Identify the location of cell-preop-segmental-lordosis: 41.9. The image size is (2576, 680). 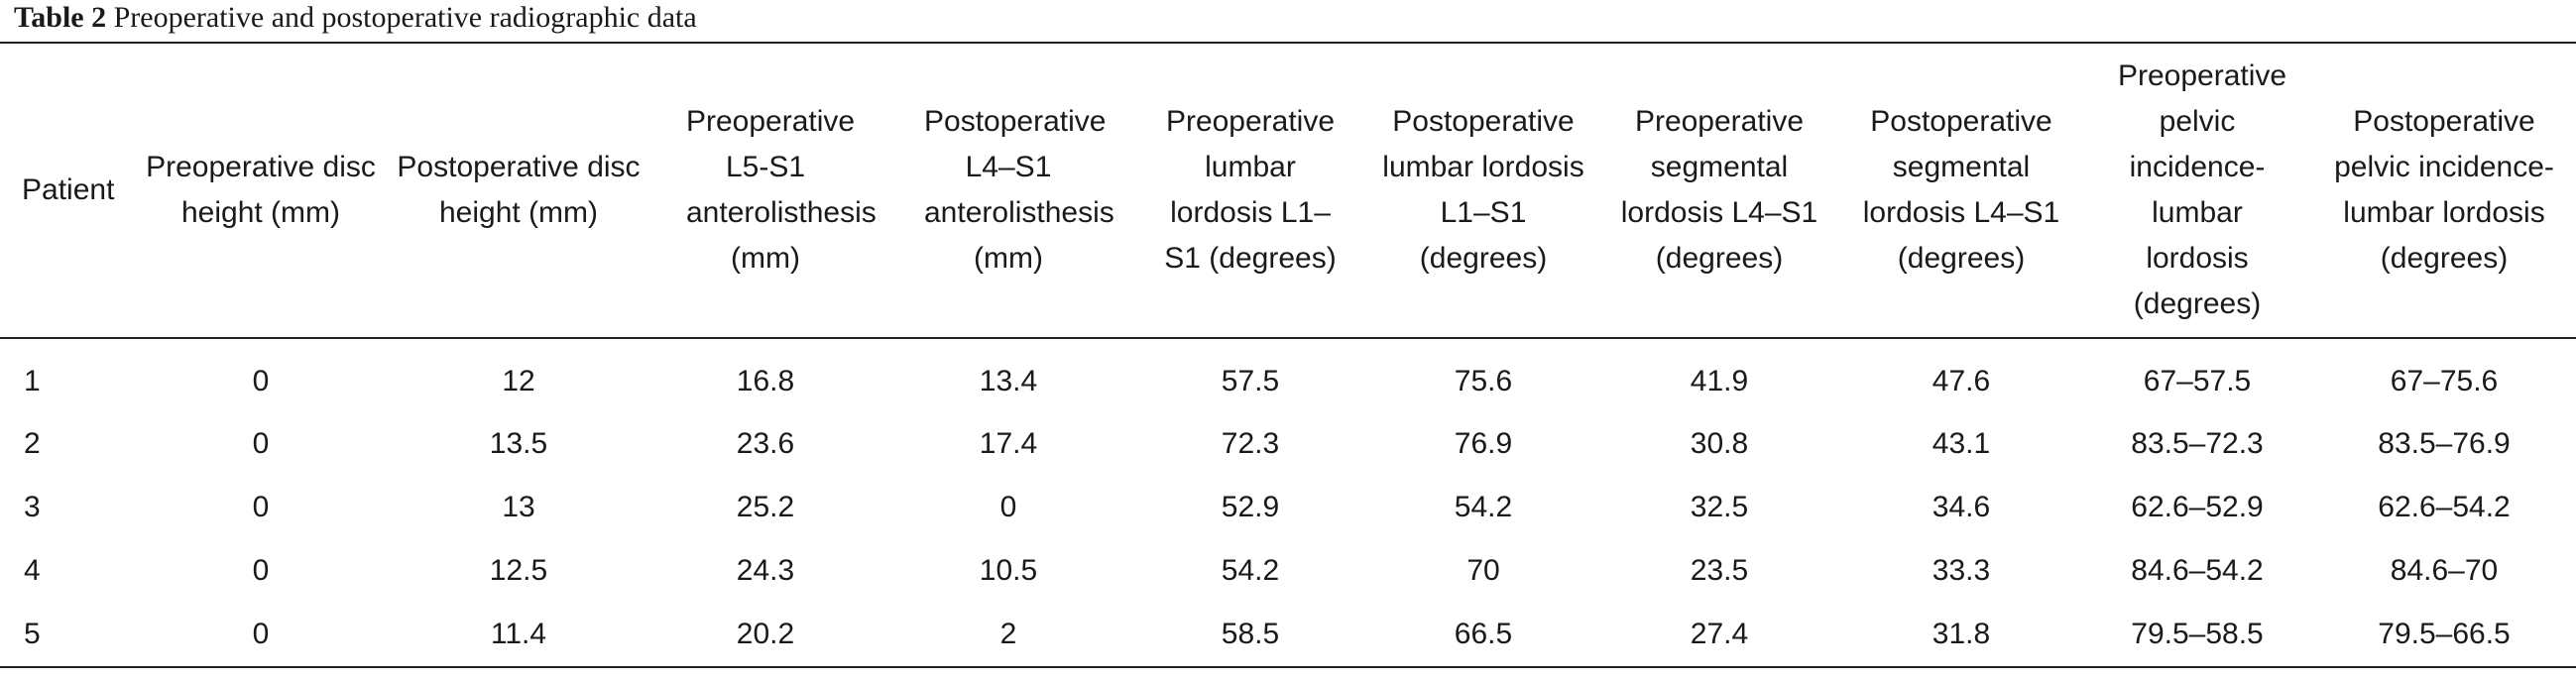
(1719, 381).